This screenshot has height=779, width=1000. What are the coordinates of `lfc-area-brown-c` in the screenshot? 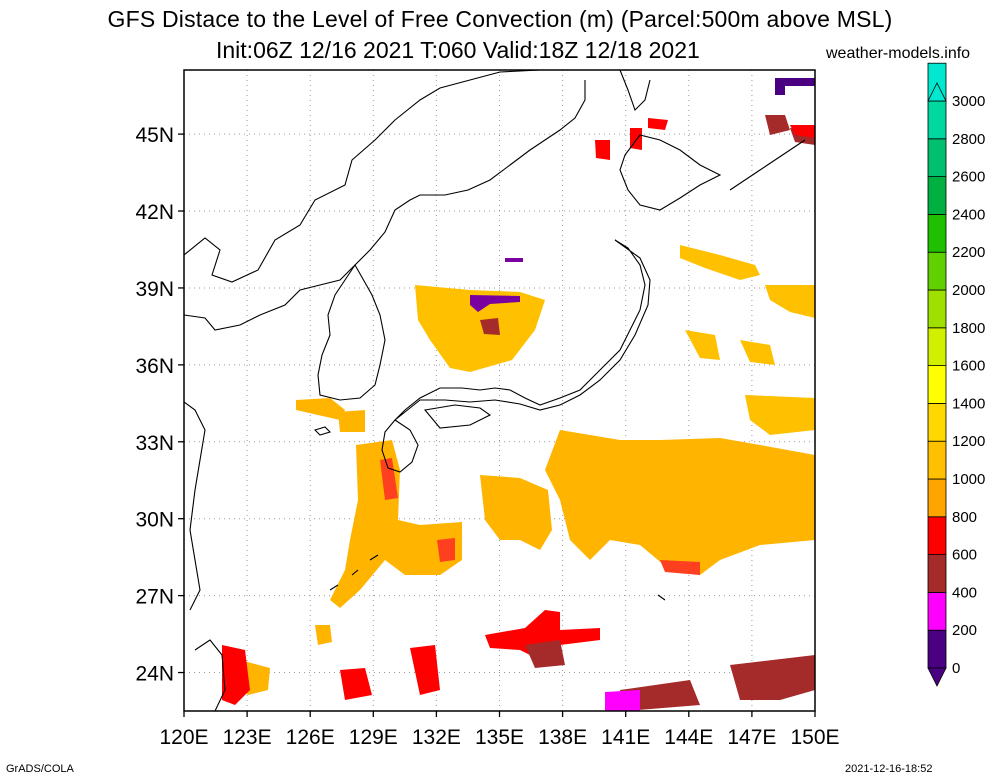 It's located at (490, 326).